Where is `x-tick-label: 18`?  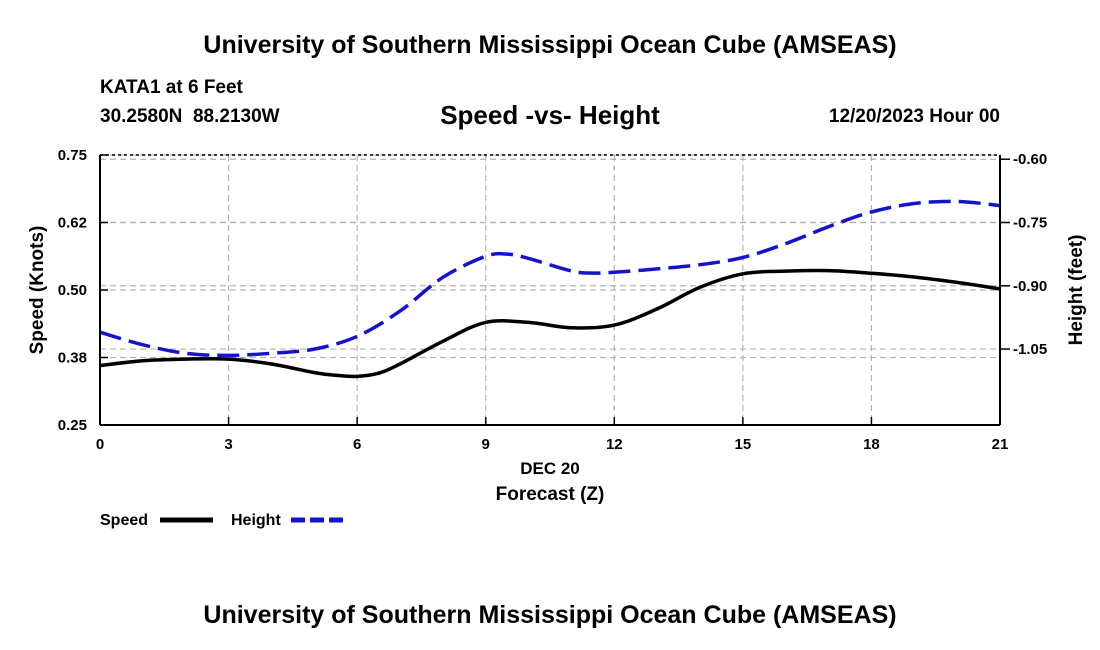
x-tick-label: 18 is located at coordinates (871, 444).